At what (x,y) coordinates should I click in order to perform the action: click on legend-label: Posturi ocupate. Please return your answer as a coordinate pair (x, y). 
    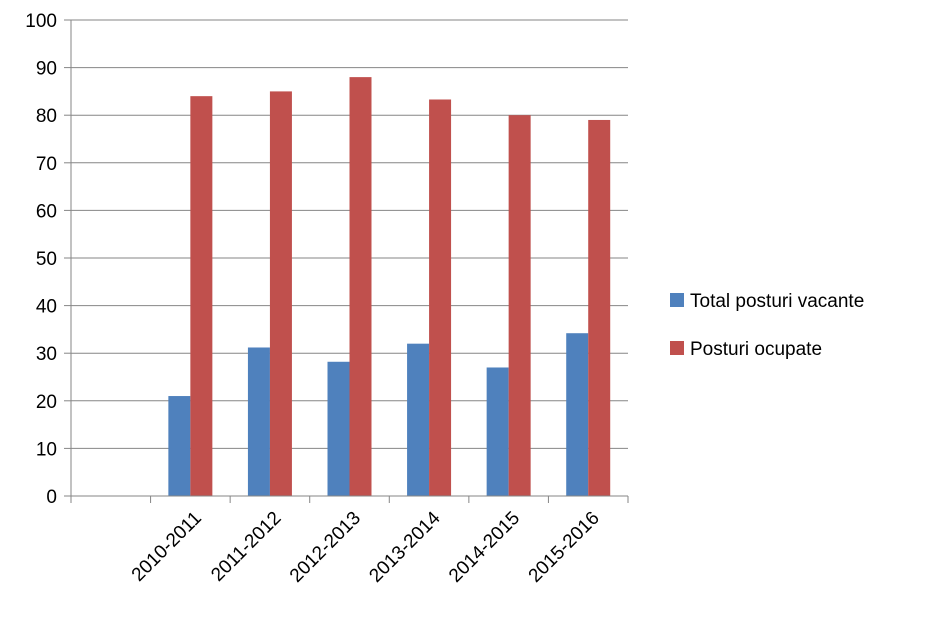
    Looking at the image, I should click on (756, 349).